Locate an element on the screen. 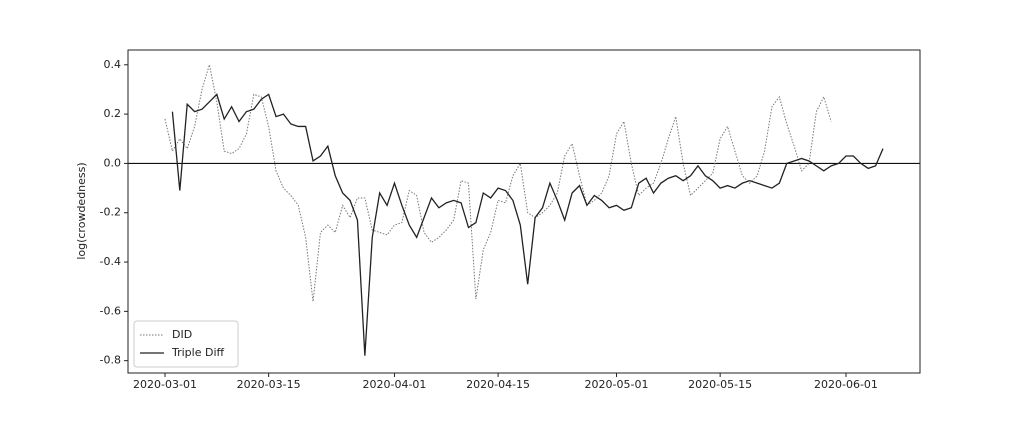 This screenshot has width=1022, height=430. legend-box is located at coordinates (186, 344).